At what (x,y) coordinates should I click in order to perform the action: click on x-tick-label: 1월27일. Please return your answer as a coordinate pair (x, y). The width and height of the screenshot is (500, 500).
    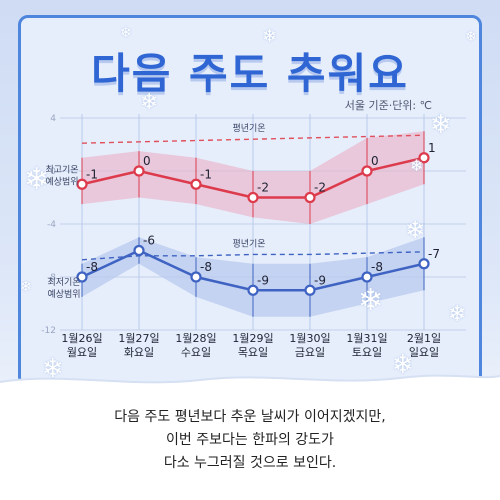
    Looking at the image, I should click on (138, 338).